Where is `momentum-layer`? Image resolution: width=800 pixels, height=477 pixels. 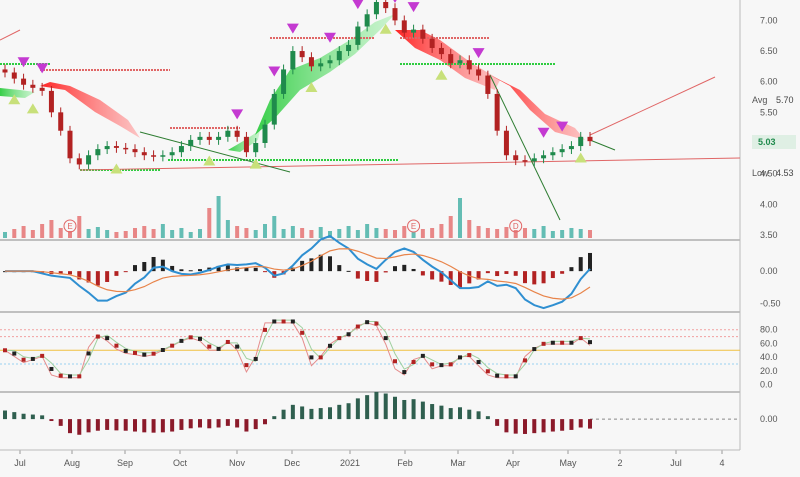
momentum-layer is located at coordinates (371, 413).